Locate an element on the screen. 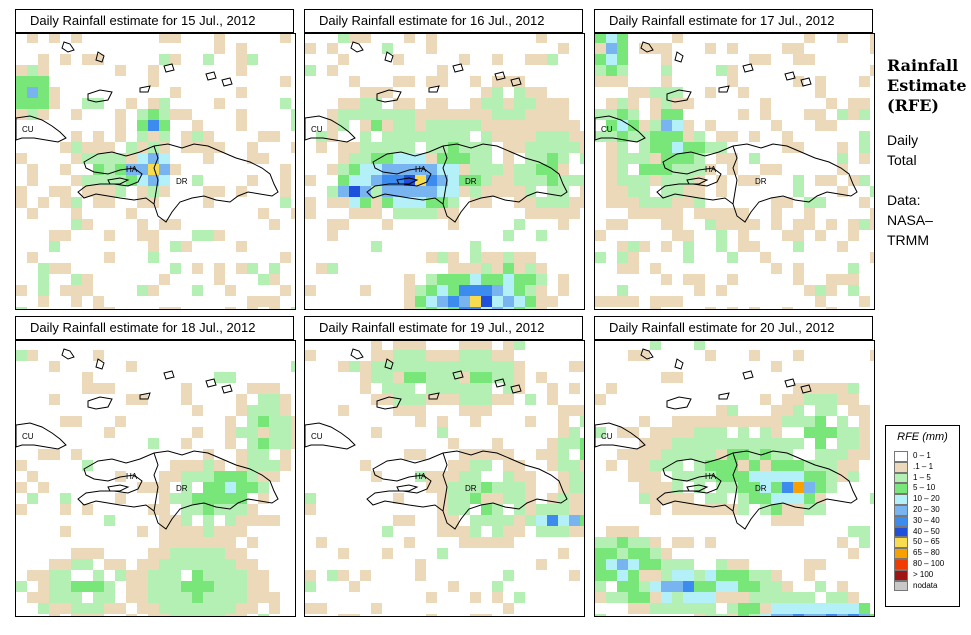  rainfall-map: CU HA DR is located at coordinates (155, 478).